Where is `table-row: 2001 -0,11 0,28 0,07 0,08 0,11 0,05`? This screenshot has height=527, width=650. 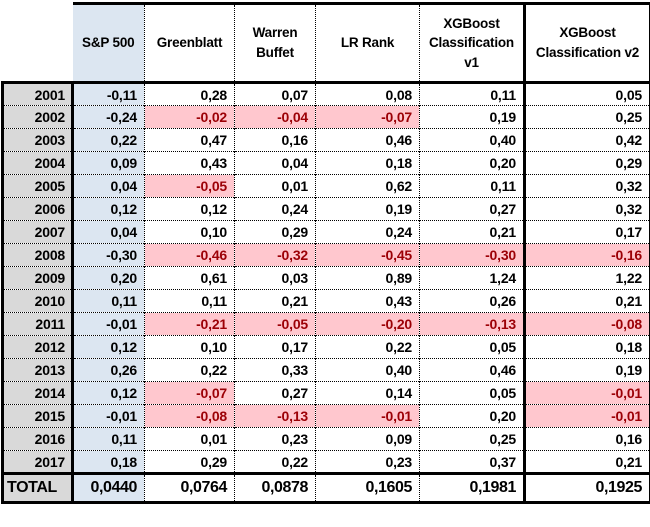
table-row: 2001 -0,11 0,28 0,07 0,08 0,11 0,05 is located at coordinates (325, 93).